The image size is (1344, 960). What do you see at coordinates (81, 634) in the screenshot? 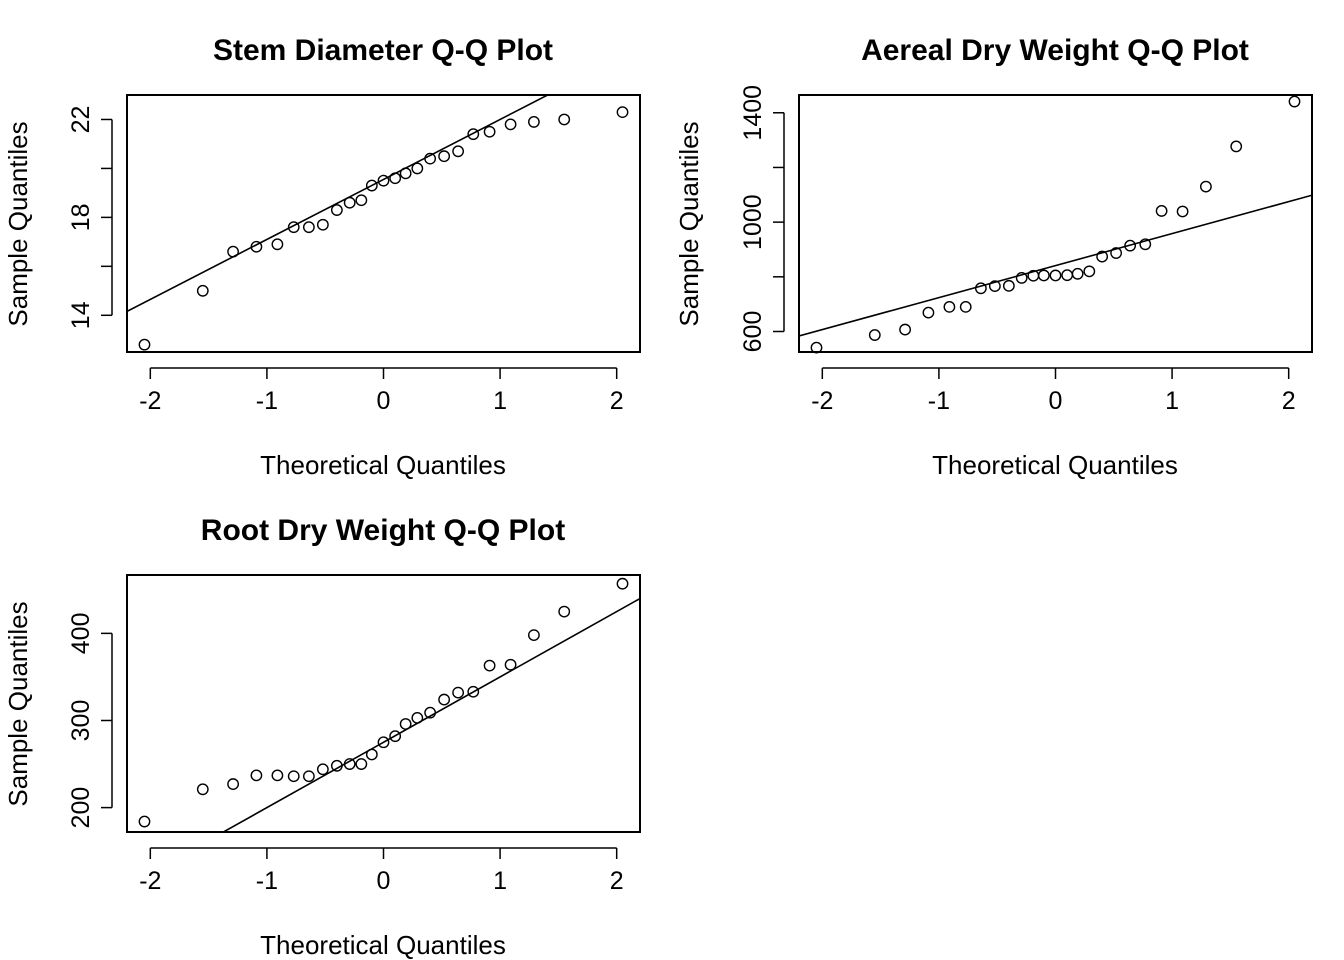
I see `y-tick-label: 400` at bounding box center [81, 634].